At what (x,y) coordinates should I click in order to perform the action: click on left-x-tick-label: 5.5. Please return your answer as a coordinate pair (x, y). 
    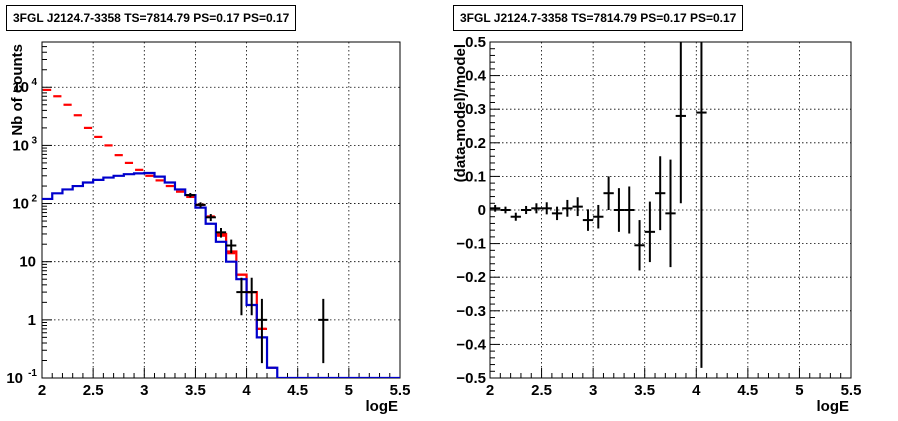
    Looking at the image, I should click on (400, 390).